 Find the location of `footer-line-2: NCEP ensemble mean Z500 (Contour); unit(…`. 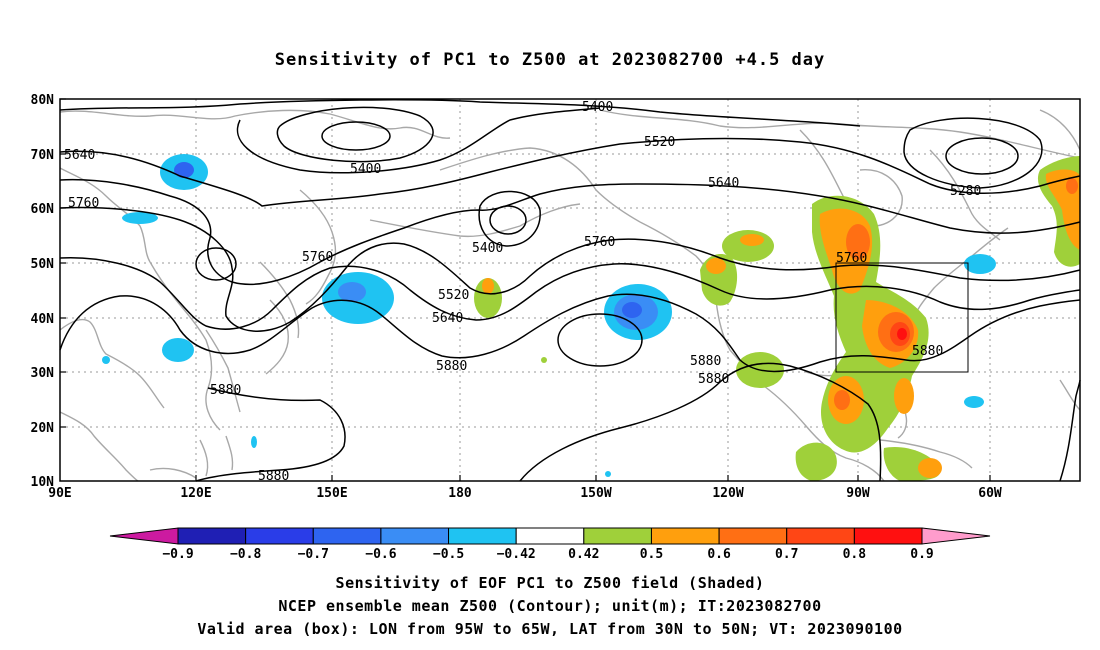

footer-line-2: NCEP ensemble mean Z500 (Contour); unit(… is located at coordinates (550, 606).